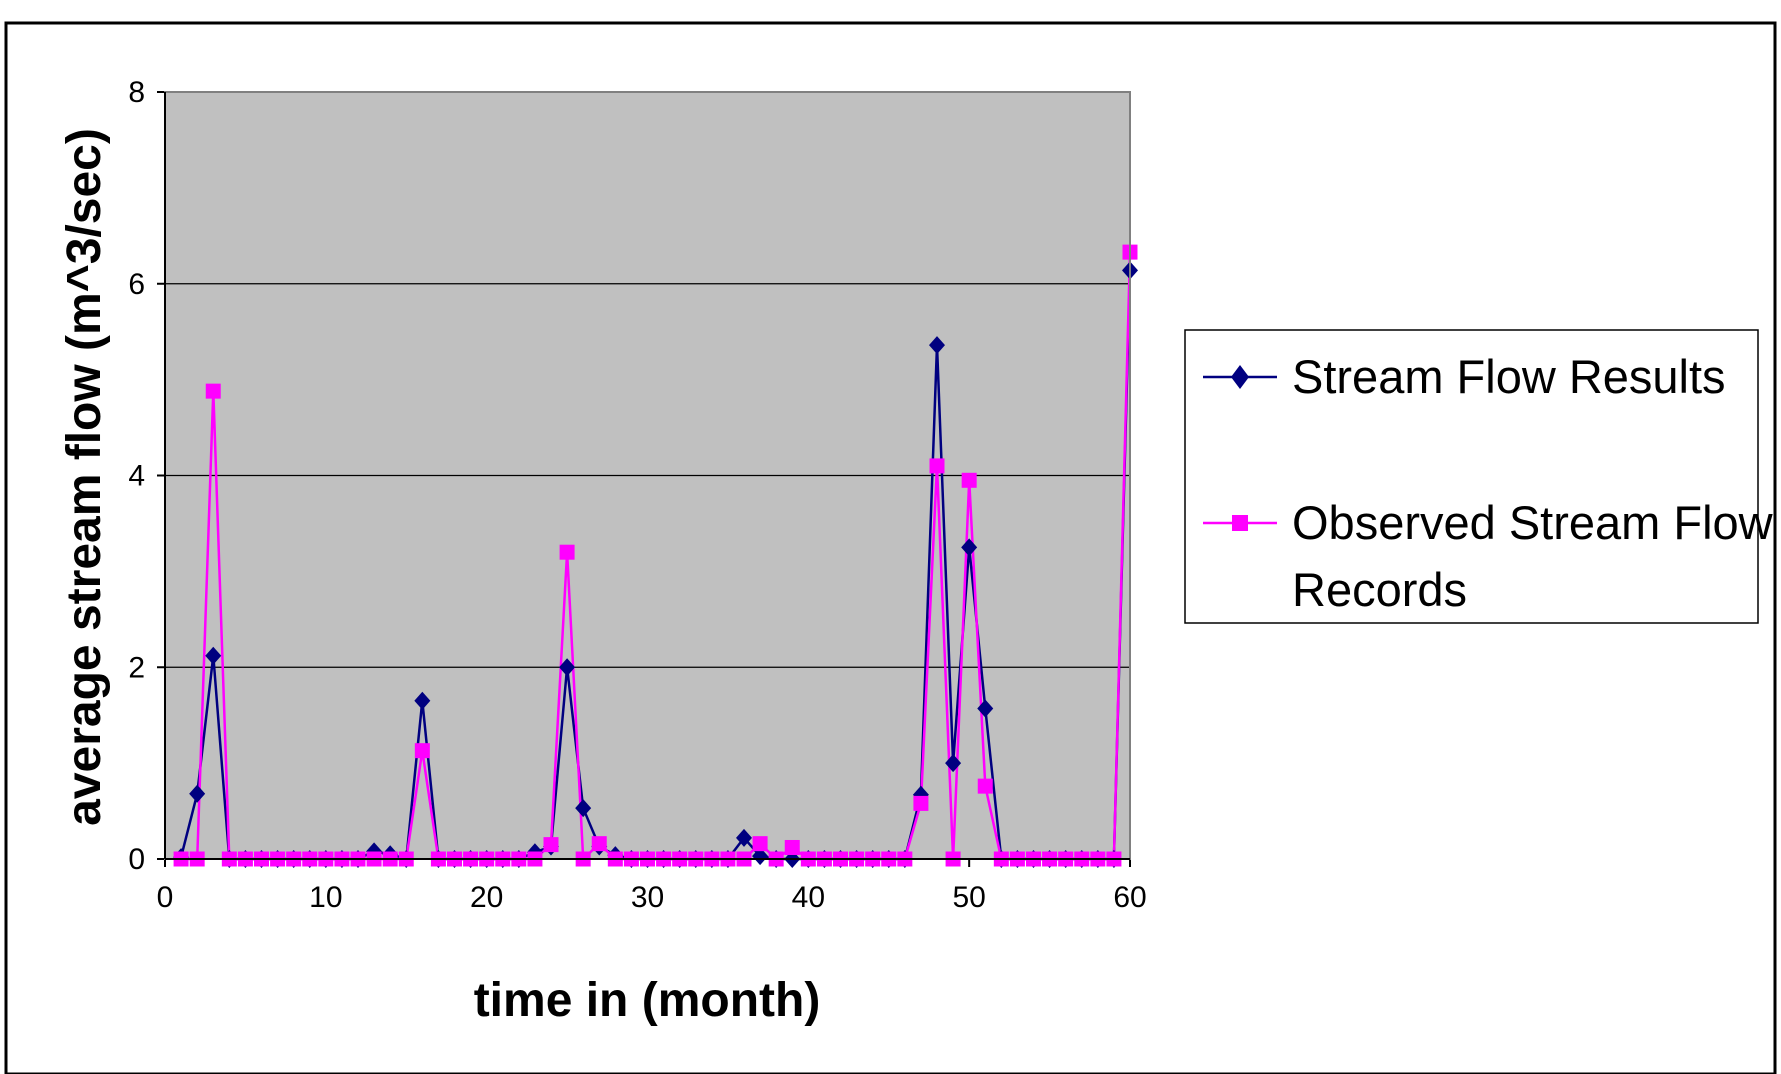 The image size is (1781, 1074). What do you see at coordinates (1533, 522) in the screenshot?
I see `legend-label-observed-line1: Observed Stream Flow` at bounding box center [1533, 522].